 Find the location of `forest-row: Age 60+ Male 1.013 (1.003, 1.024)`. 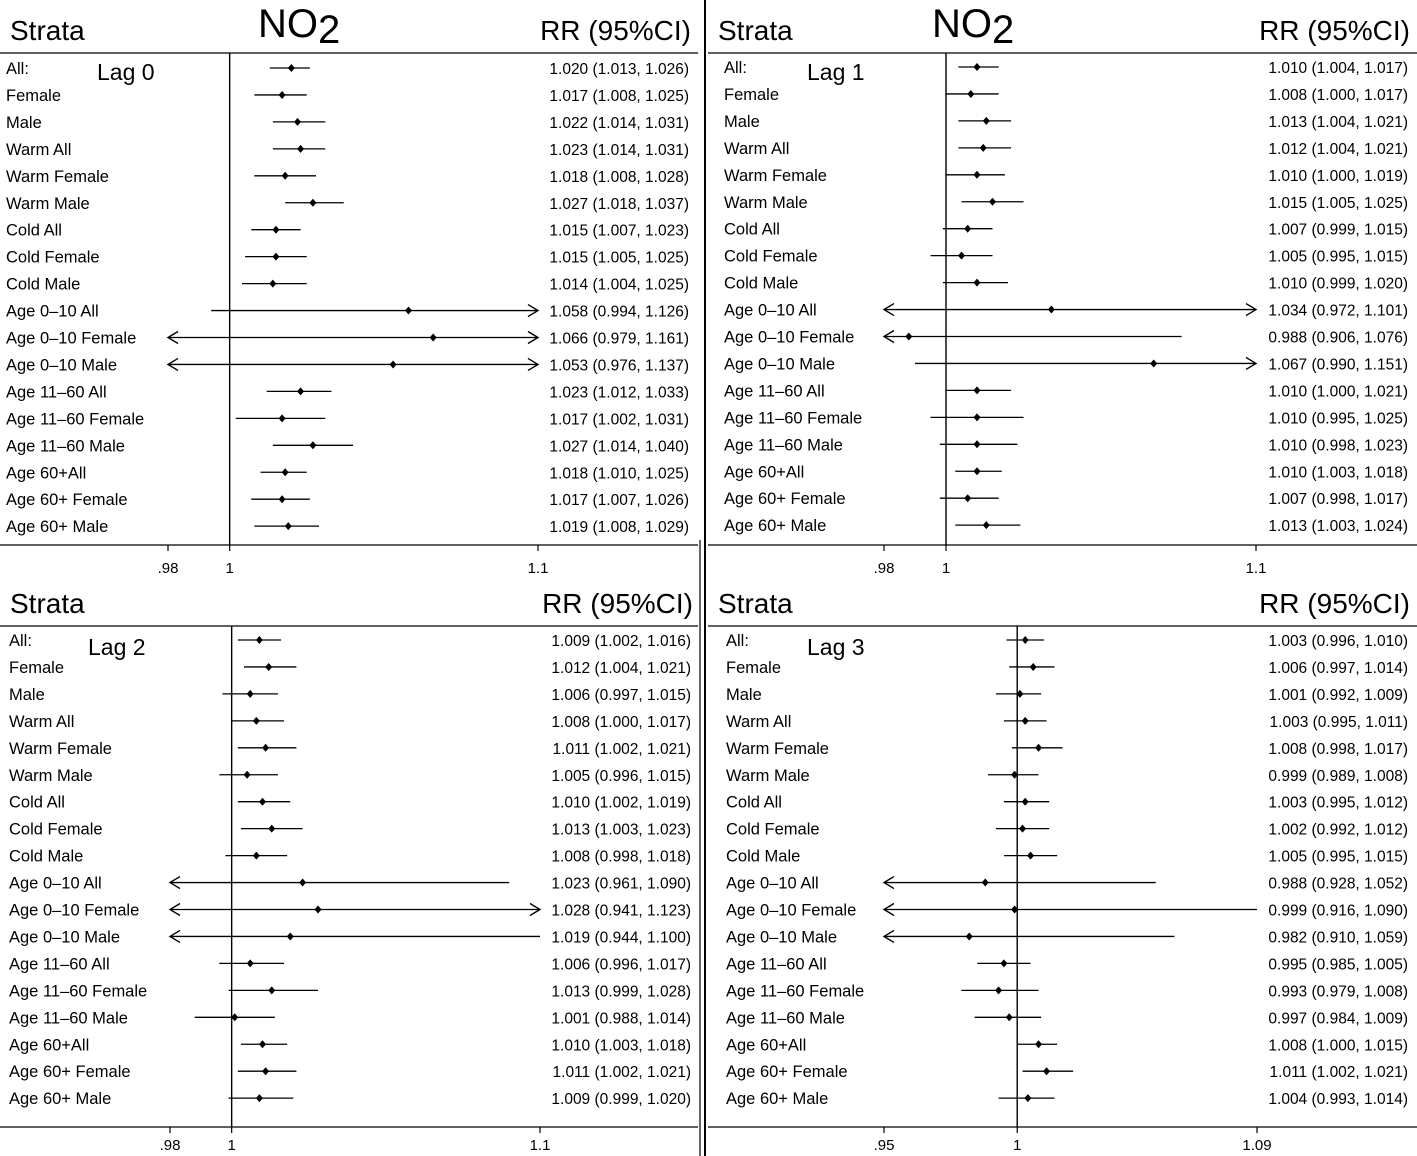

forest-row: Age 60+ Male 1.013 (1.003, 1.024) is located at coordinates (1066, 526).